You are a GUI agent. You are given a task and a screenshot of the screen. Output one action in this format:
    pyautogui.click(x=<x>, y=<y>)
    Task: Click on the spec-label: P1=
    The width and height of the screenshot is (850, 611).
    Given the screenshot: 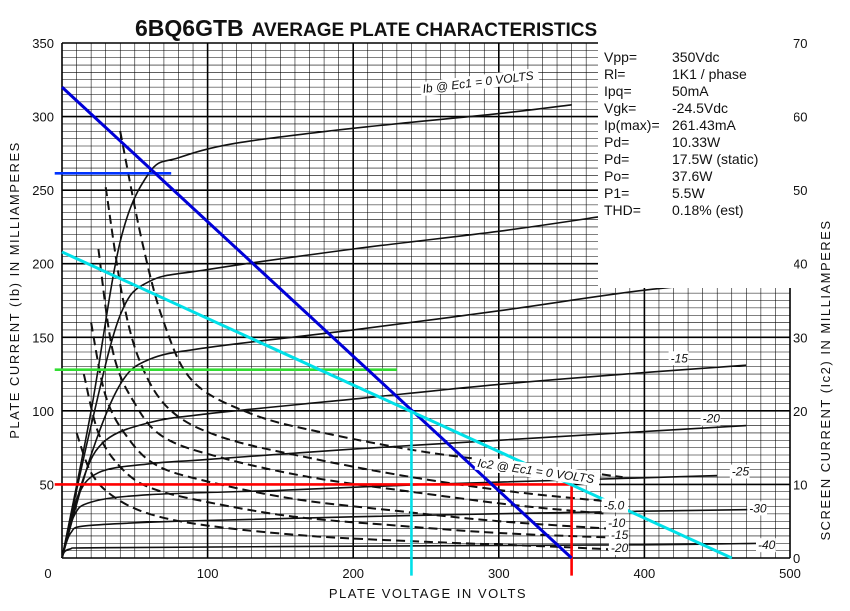 What is the action you would take?
    pyautogui.click(x=616, y=193)
    